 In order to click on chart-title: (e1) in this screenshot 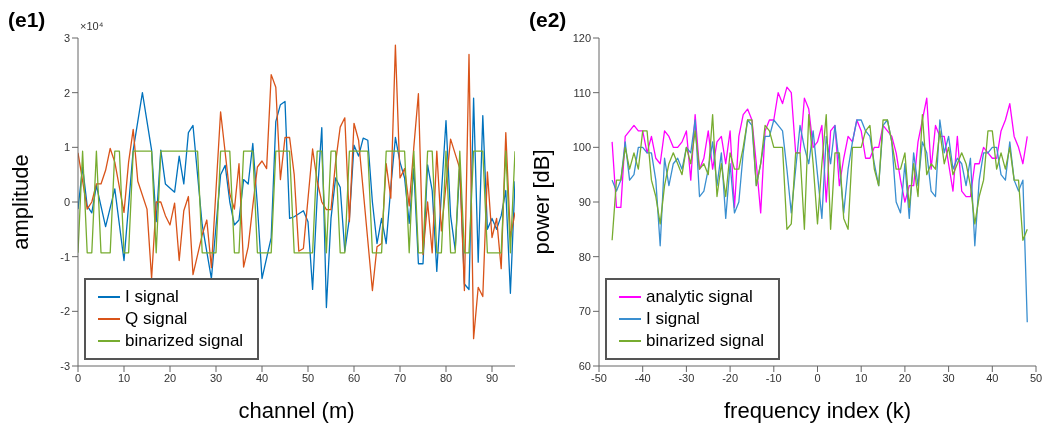, I will do `click(27, 20)`.